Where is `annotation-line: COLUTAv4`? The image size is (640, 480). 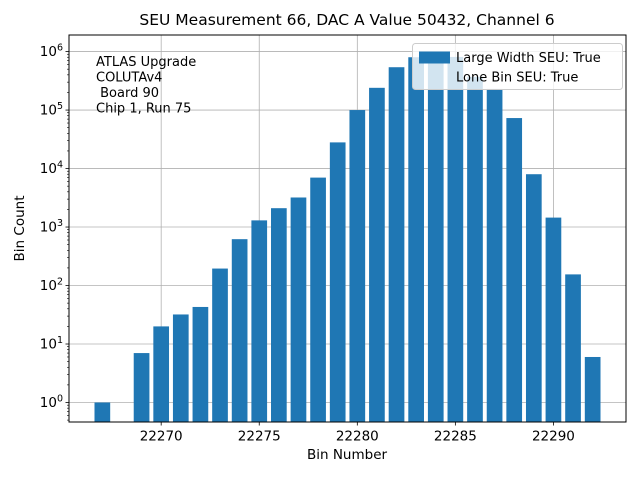 annotation-line: COLUTAv4 is located at coordinates (129, 78).